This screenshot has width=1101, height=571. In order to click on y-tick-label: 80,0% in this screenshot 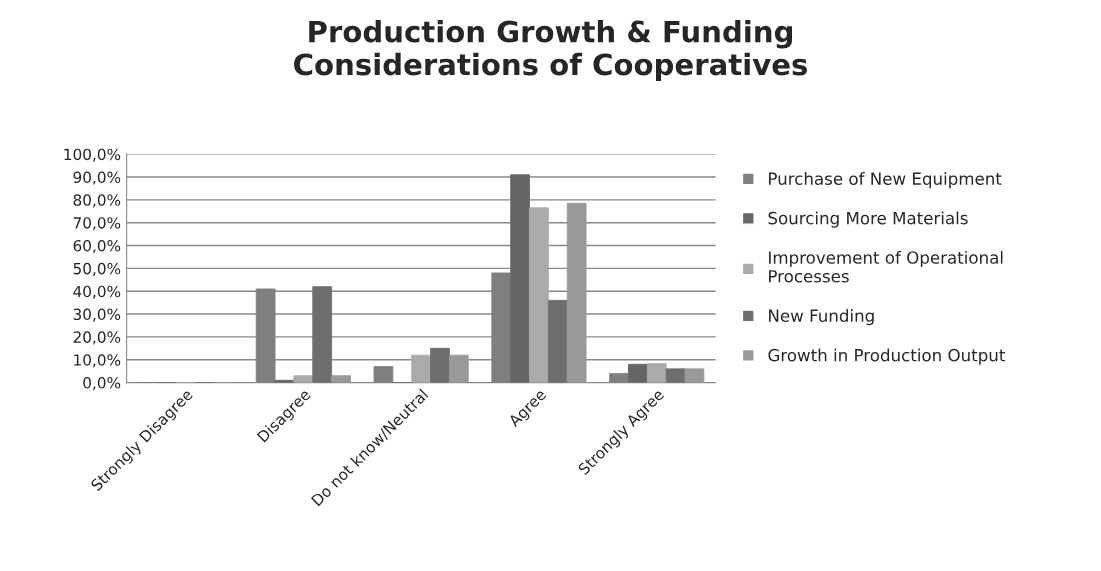, I will do `click(97, 201)`.